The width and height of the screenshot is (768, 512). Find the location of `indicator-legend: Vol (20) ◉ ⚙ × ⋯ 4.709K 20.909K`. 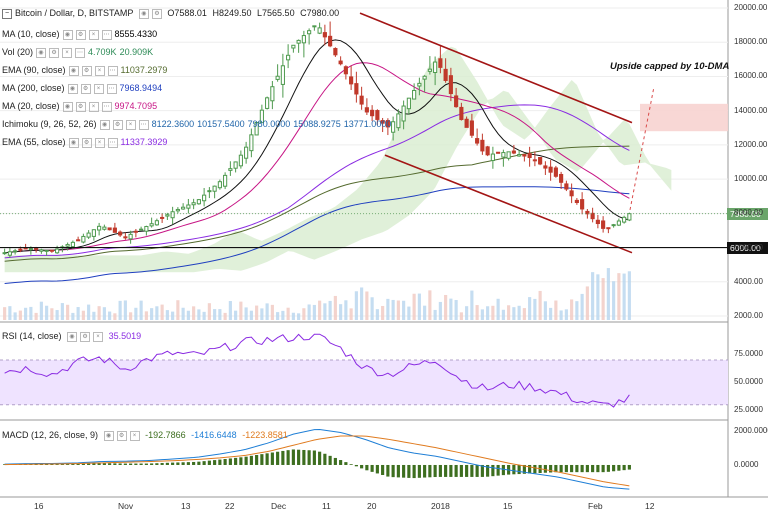

indicator-legend: Vol (20) ◉ ⚙ × ⋯ 4.709K 20.909K is located at coordinates (79, 52).